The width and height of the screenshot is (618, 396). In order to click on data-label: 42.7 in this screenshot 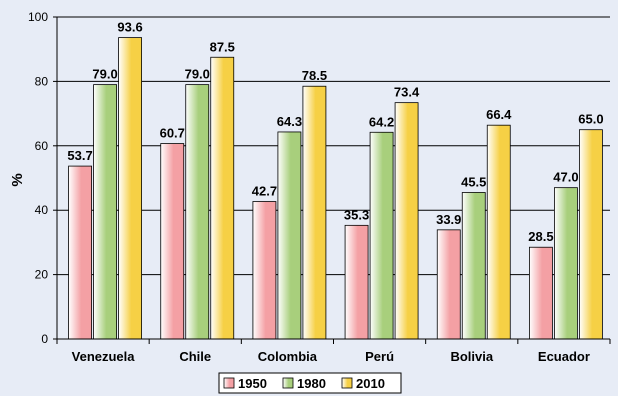, I will do `click(264, 191)`.